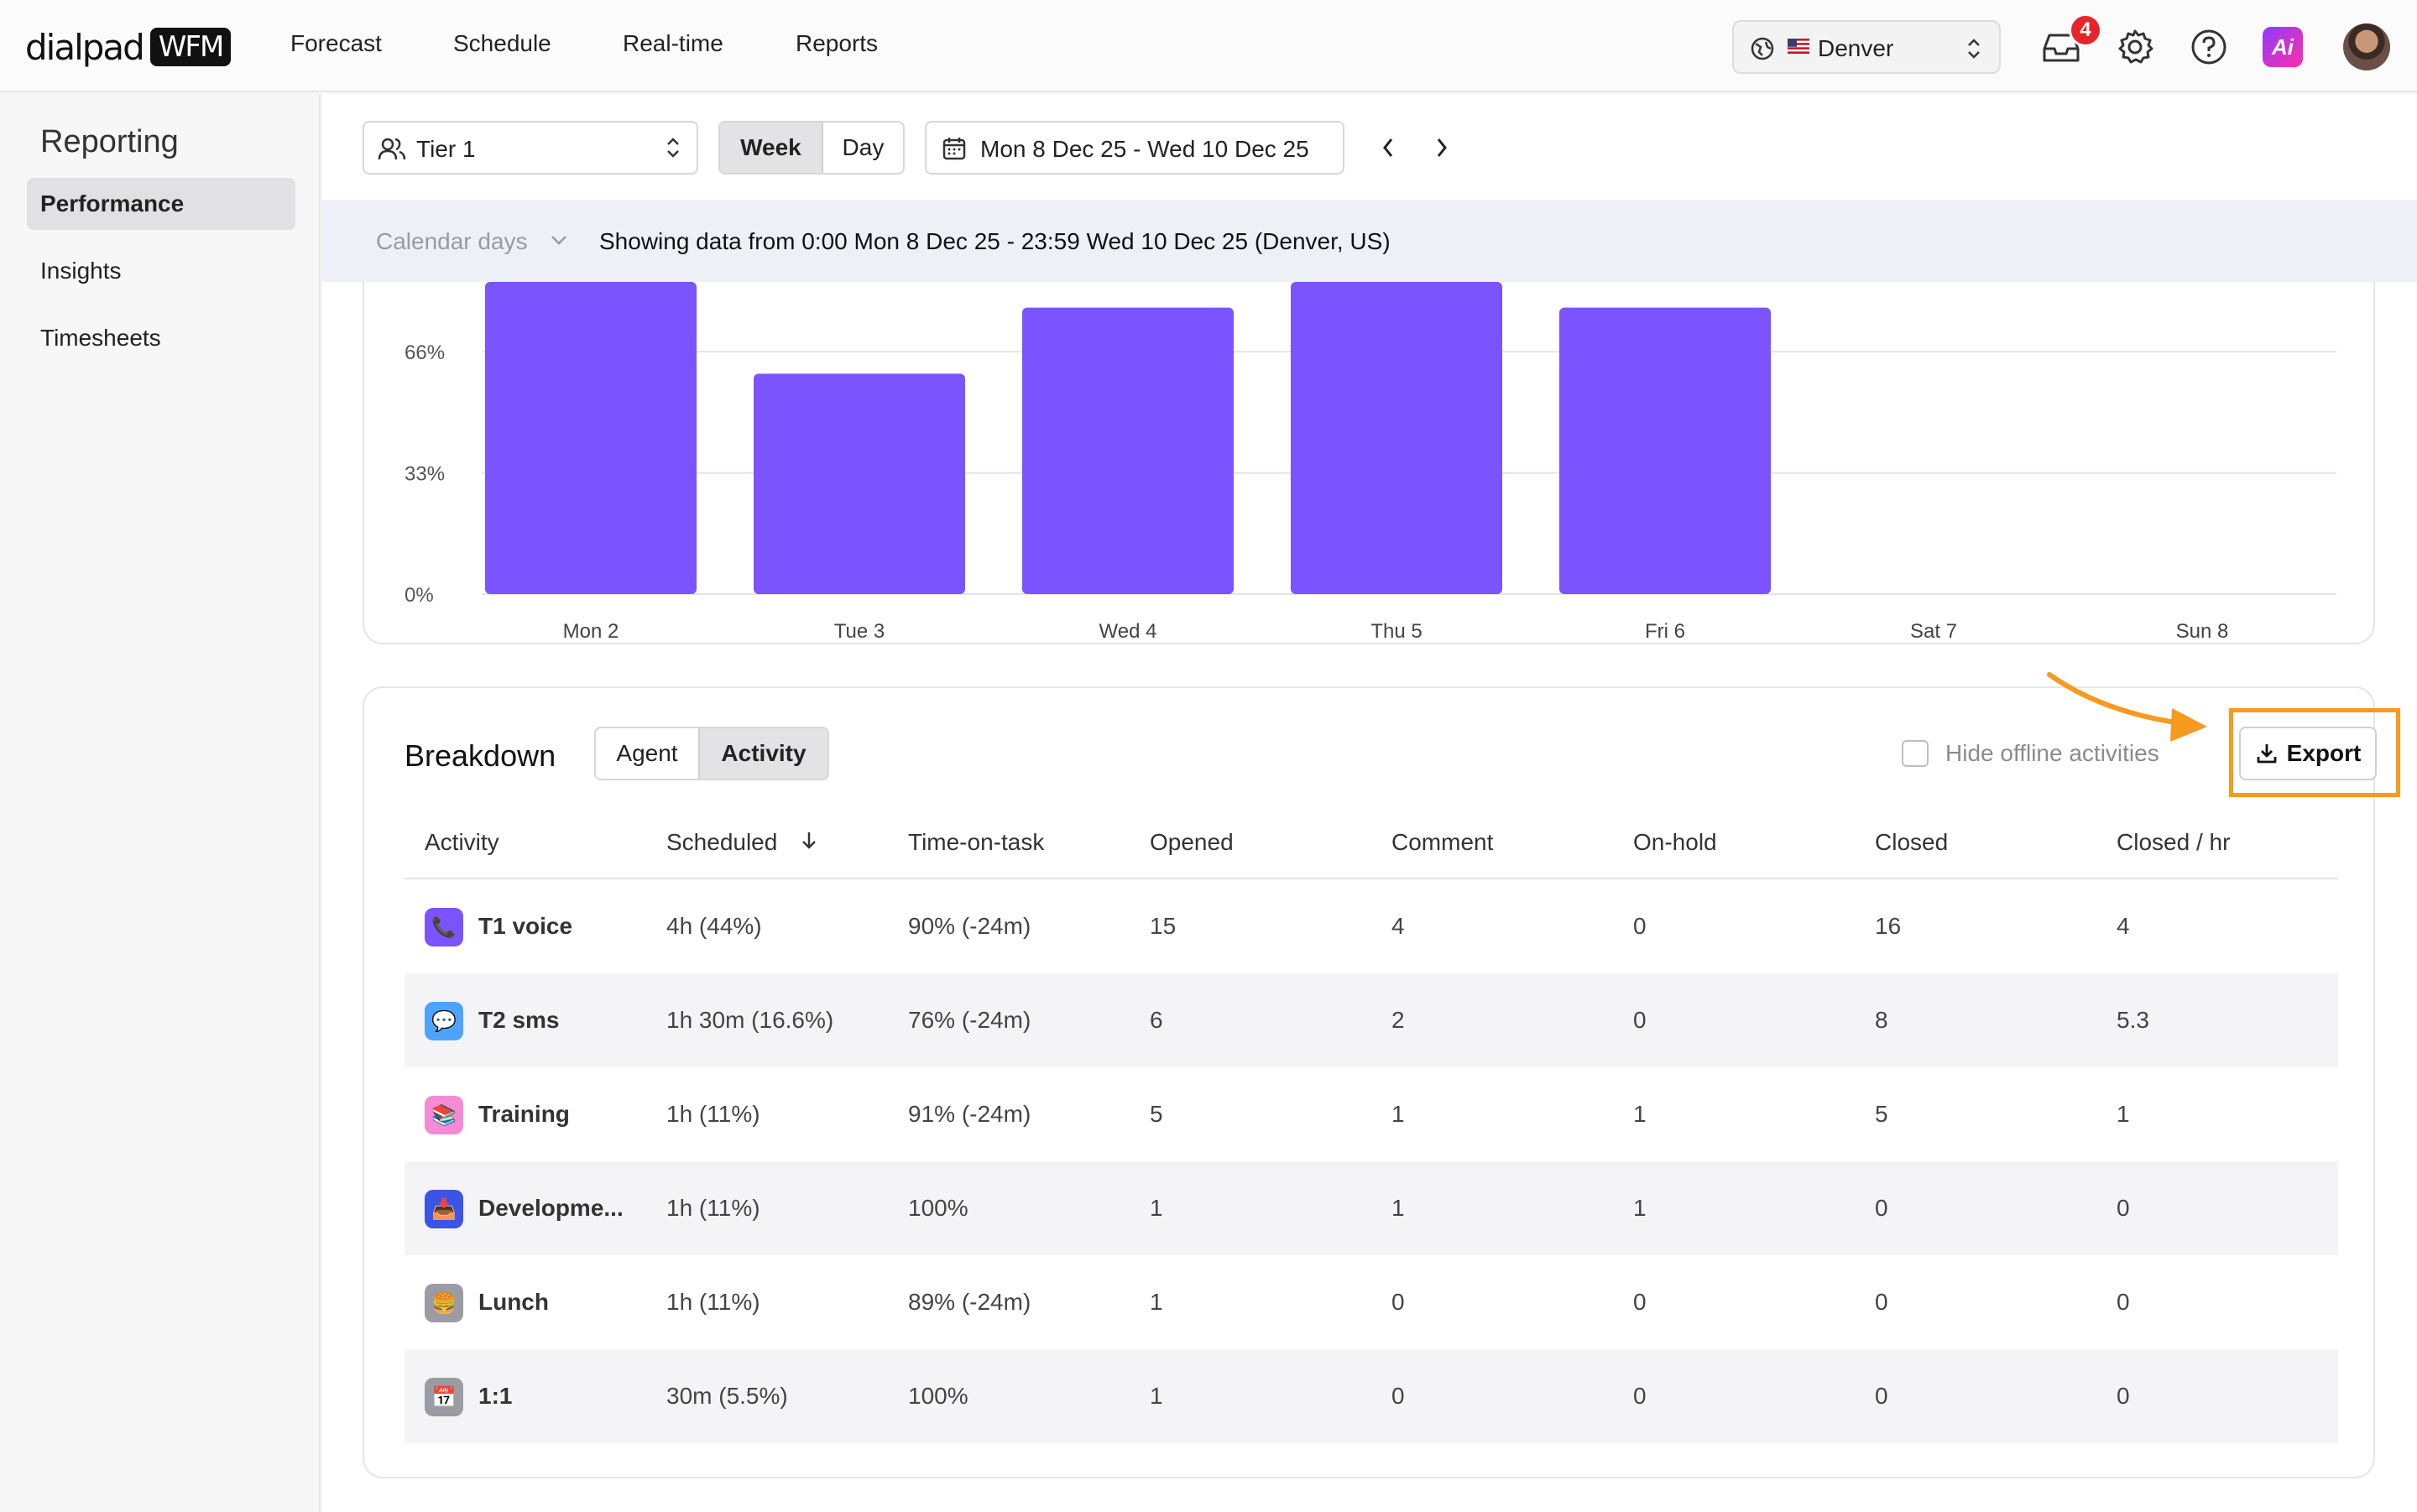  Describe the element at coordinates (1128, 632) in the screenshot. I see `x-tick-label: Wed 4` at that location.